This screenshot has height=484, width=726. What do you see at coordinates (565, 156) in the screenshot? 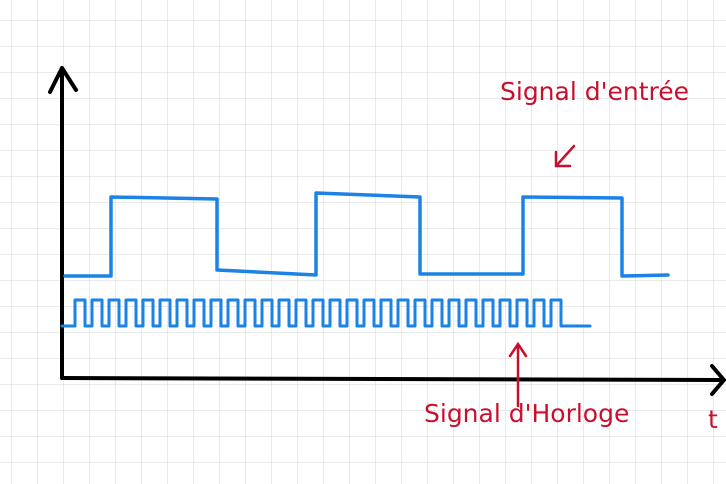
I see `input-signal-arrow` at bounding box center [565, 156].